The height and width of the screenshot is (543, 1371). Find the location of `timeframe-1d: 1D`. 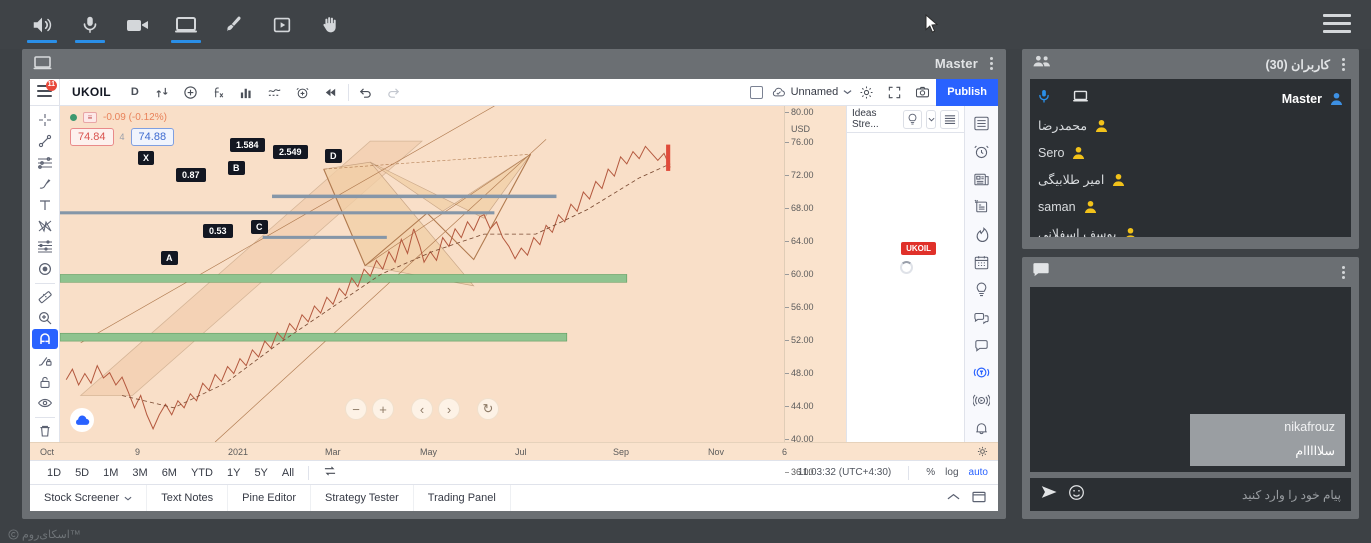

timeframe-1d: 1D is located at coordinates (54, 472).